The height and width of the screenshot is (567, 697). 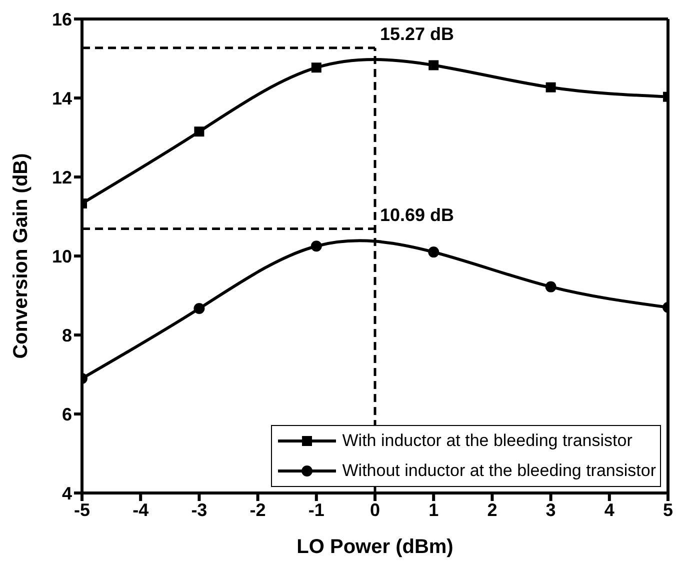 What do you see at coordinates (609, 510) in the screenshot?
I see `x-tick-label: 4` at bounding box center [609, 510].